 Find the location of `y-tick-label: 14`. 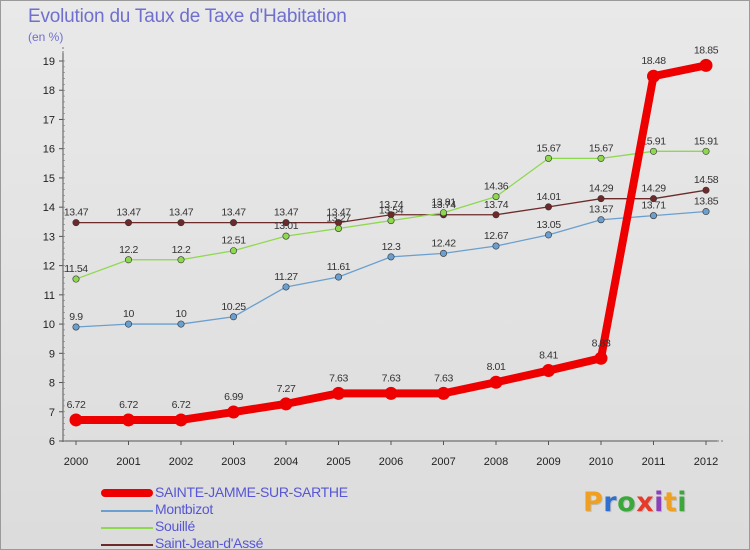

y-tick-label: 14 is located at coordinates (49, 208).